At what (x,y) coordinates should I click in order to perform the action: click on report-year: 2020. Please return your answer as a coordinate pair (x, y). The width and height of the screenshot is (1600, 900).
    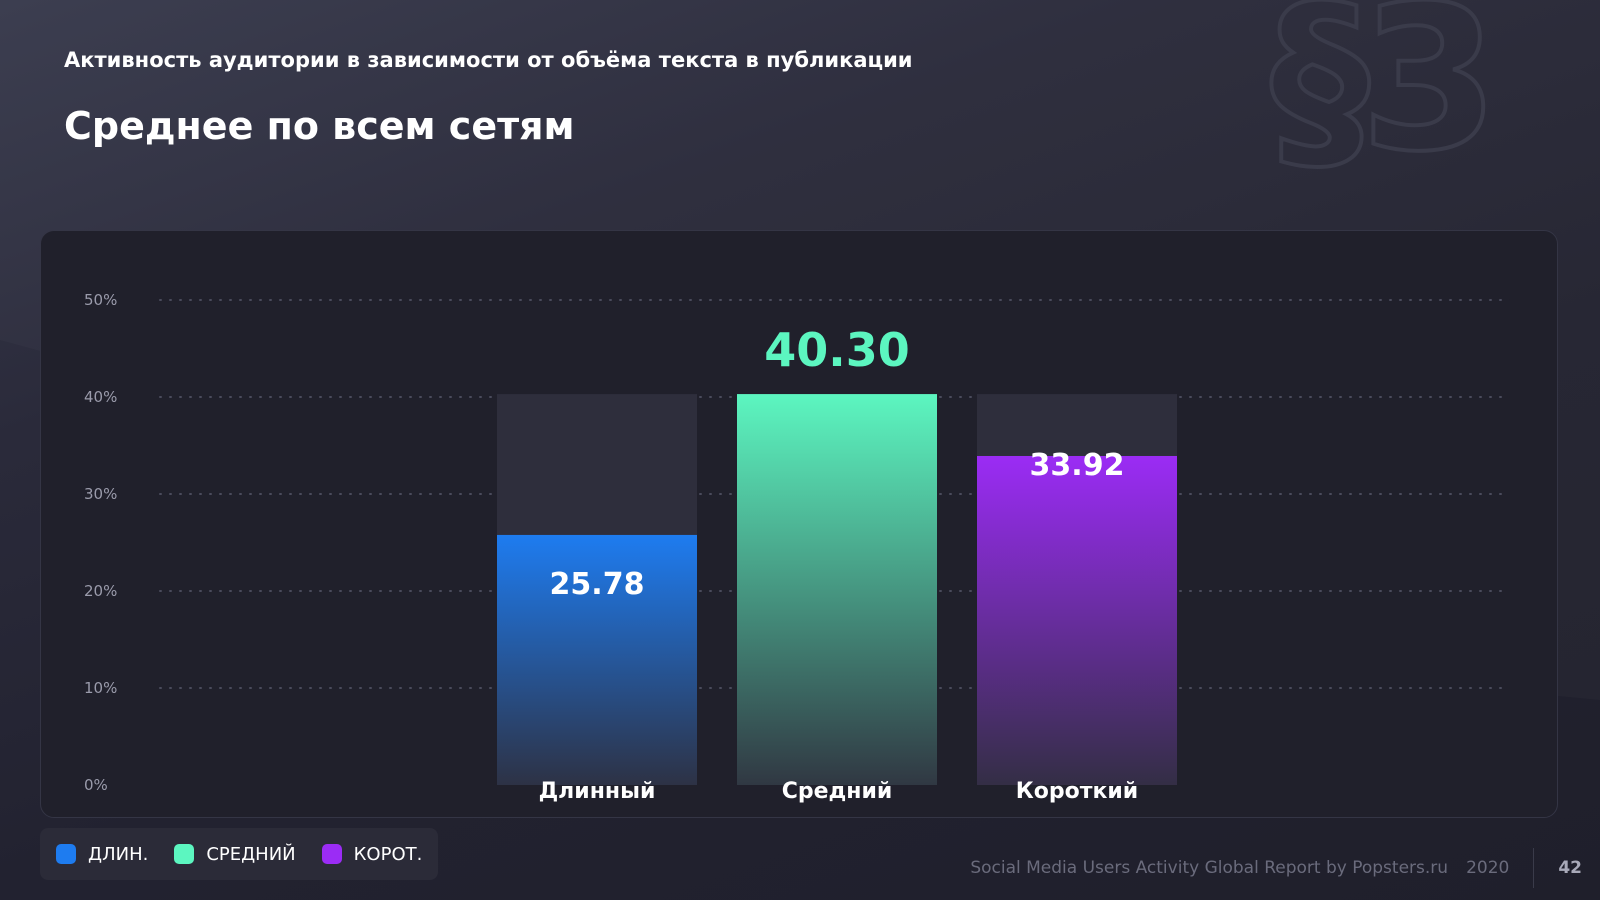
    Looking at the image, I should click on (1488, 868).